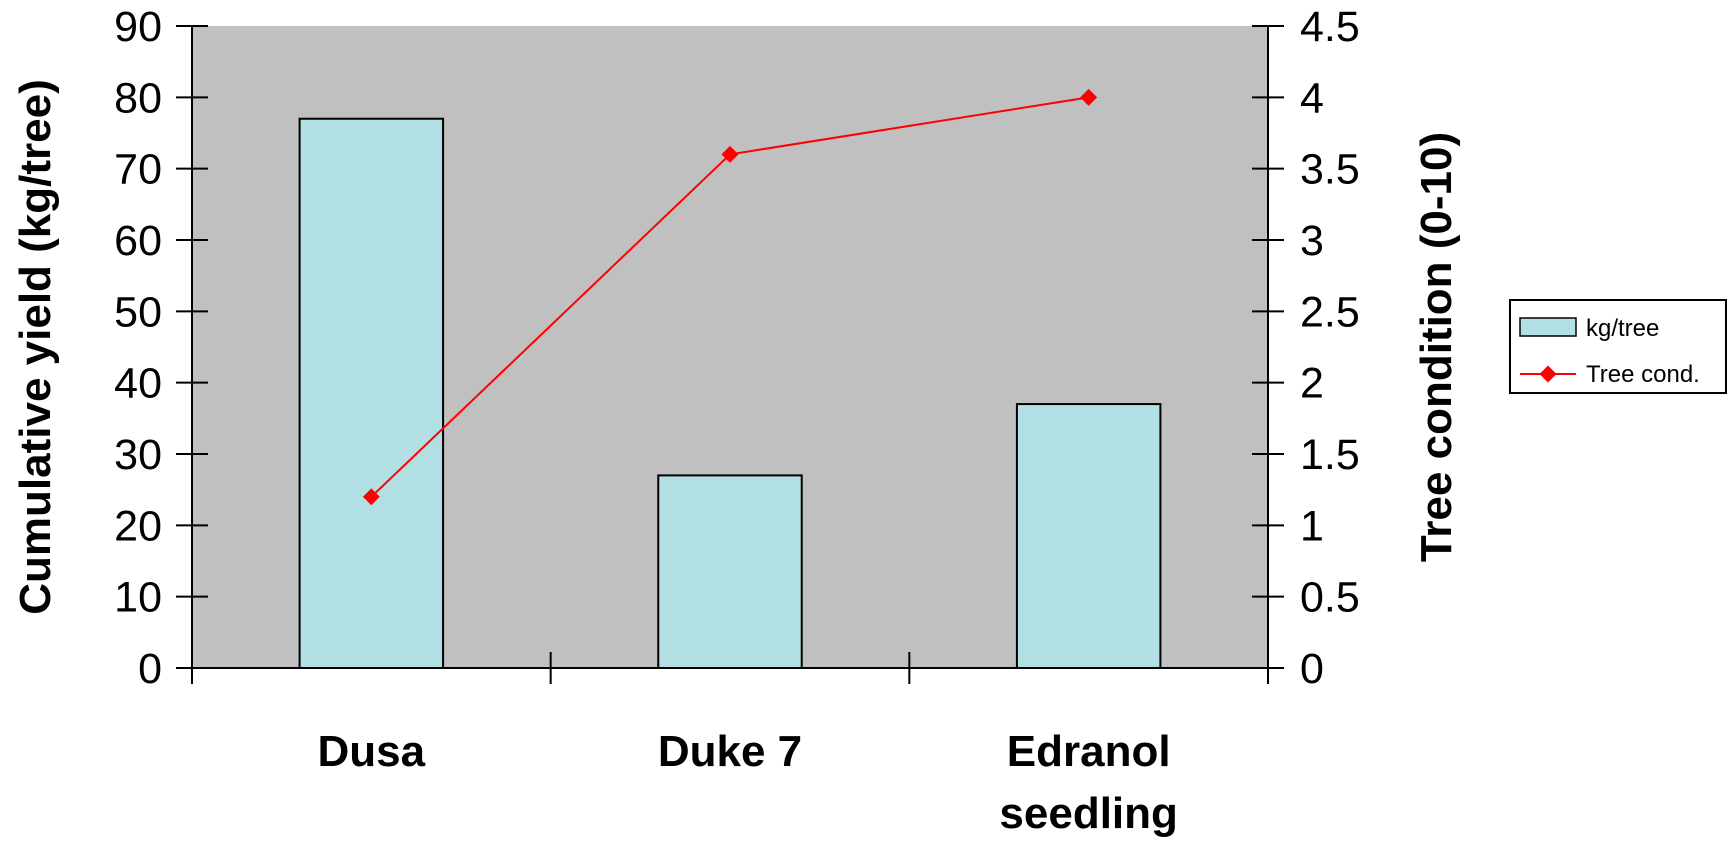  What do you see at coordinates (138, 241) in the screenshot?
I see `y-tick-label-6: 60` at bounding box center [138, 241].